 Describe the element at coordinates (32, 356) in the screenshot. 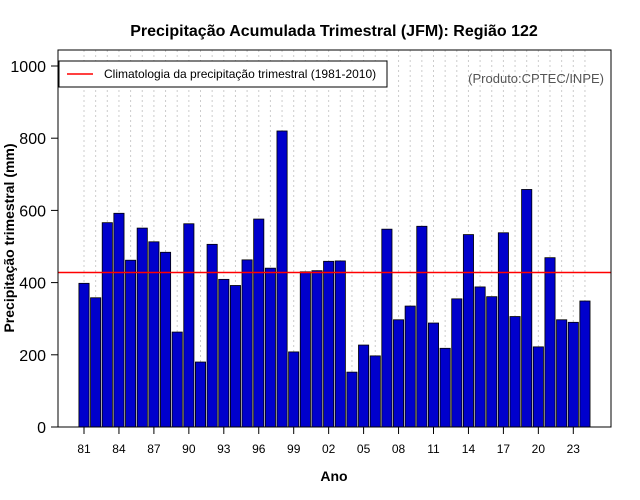

I see `y-tick-label: 200` at that location.